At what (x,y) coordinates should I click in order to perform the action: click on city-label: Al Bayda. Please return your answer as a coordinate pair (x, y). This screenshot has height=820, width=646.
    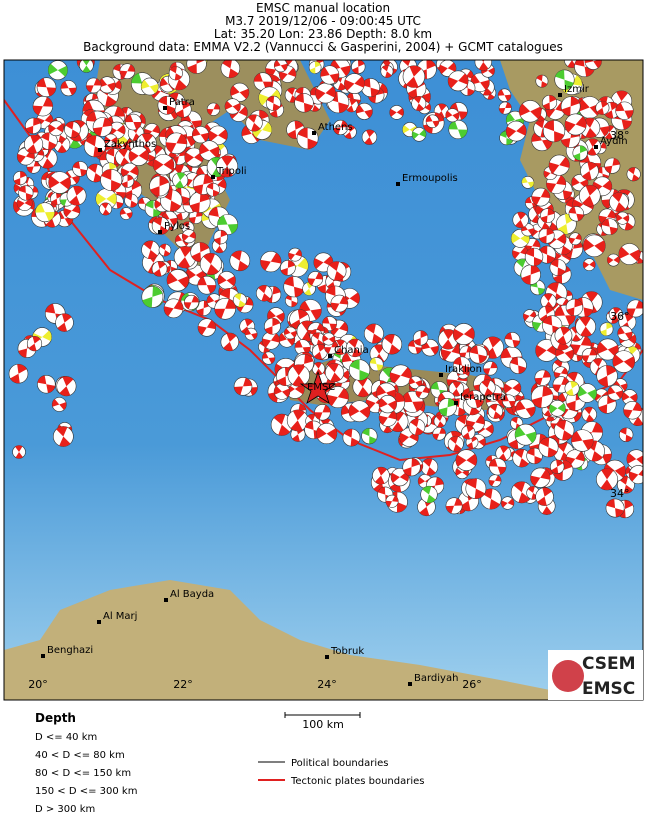
    Looking at the image, I should click on (192, 594).